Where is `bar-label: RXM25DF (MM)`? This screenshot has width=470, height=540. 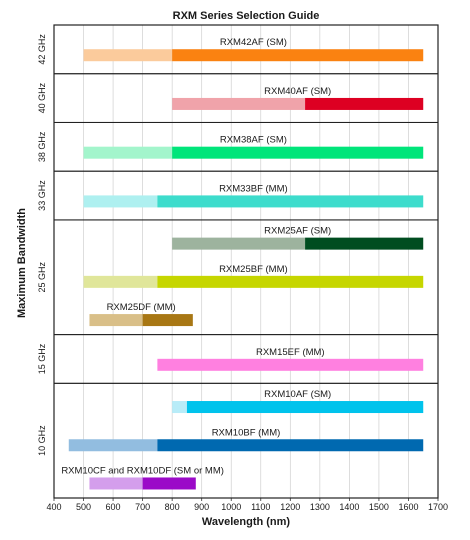
bar-label: RXM25DF (MM) is located at coordinates (141, 307).